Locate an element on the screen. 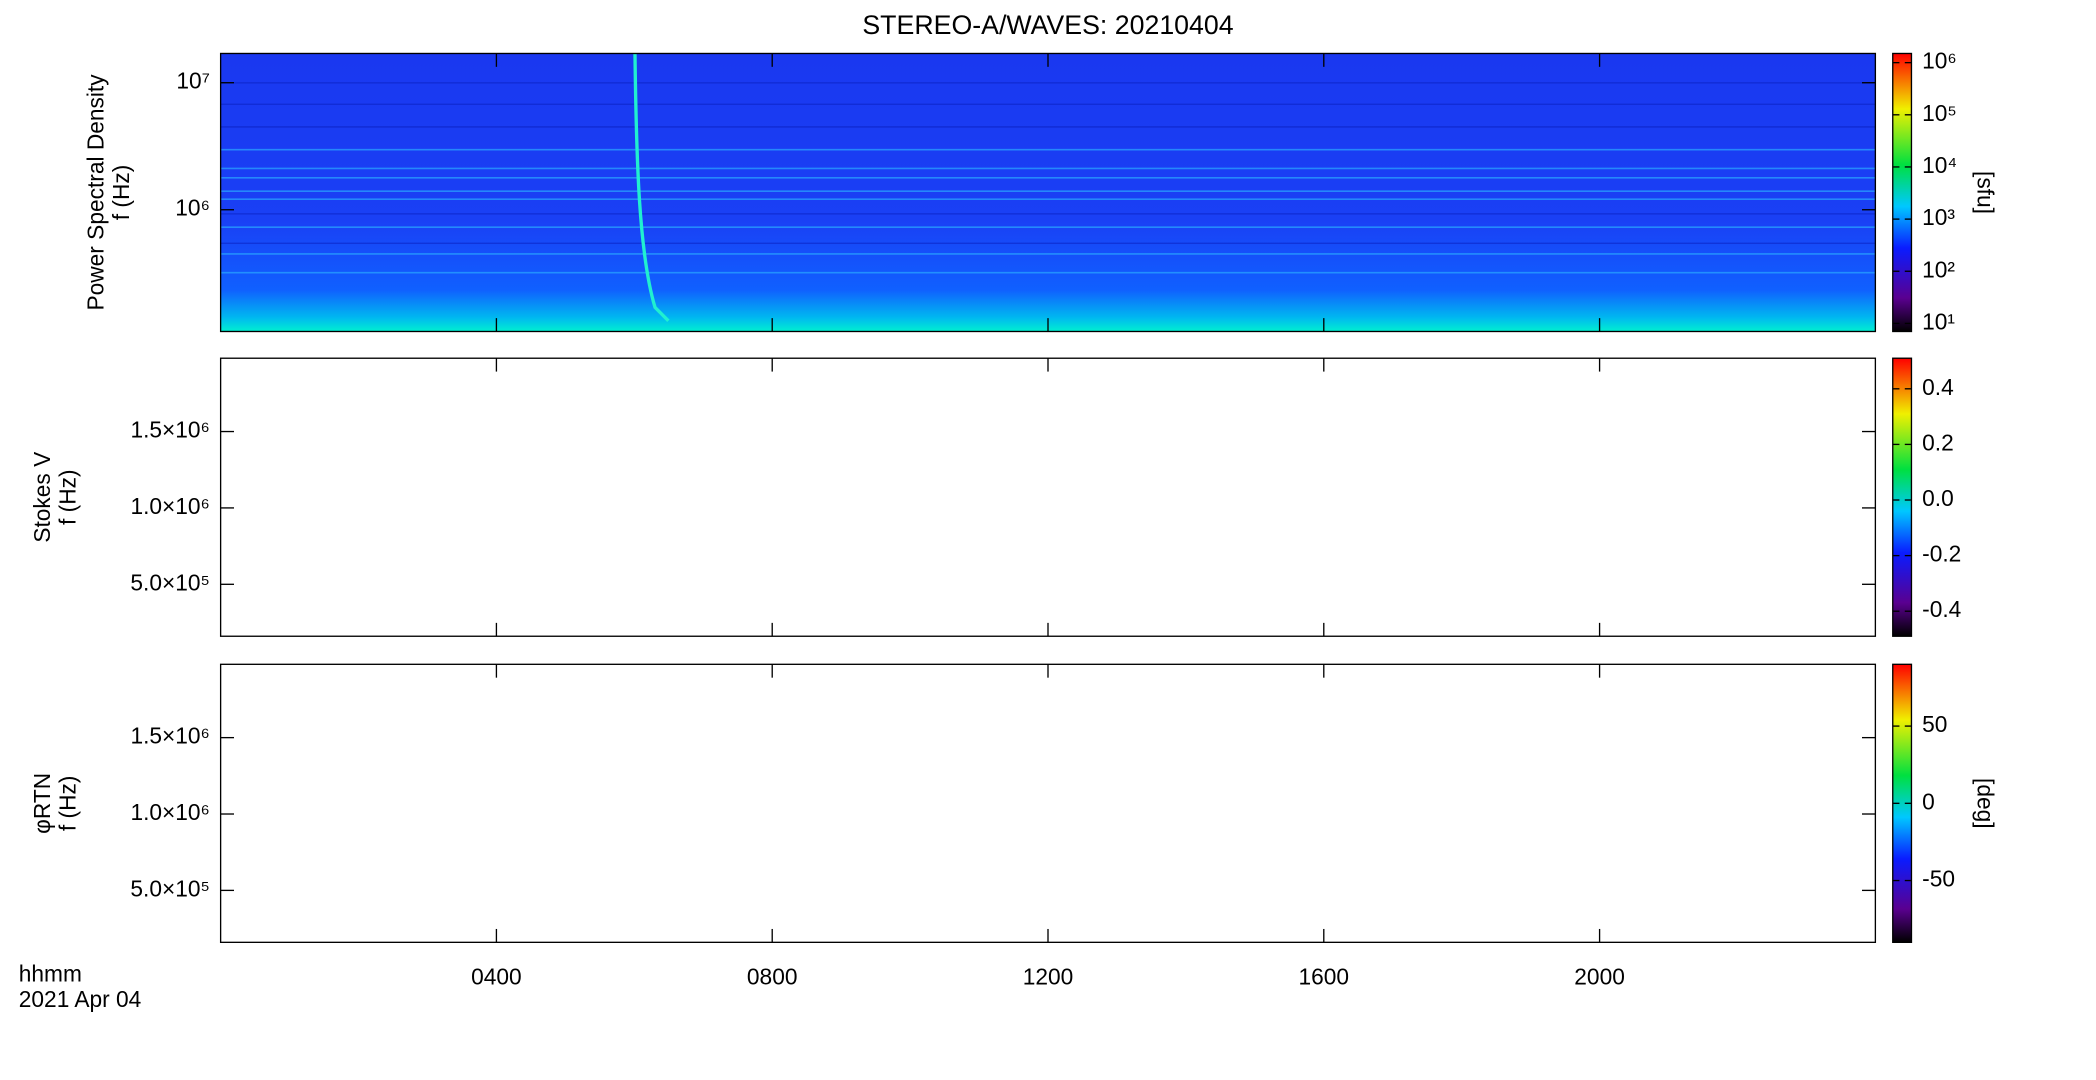 The image size is (2096, 1080). x-tick-label: 0400 is located at coordinates (496, 976).